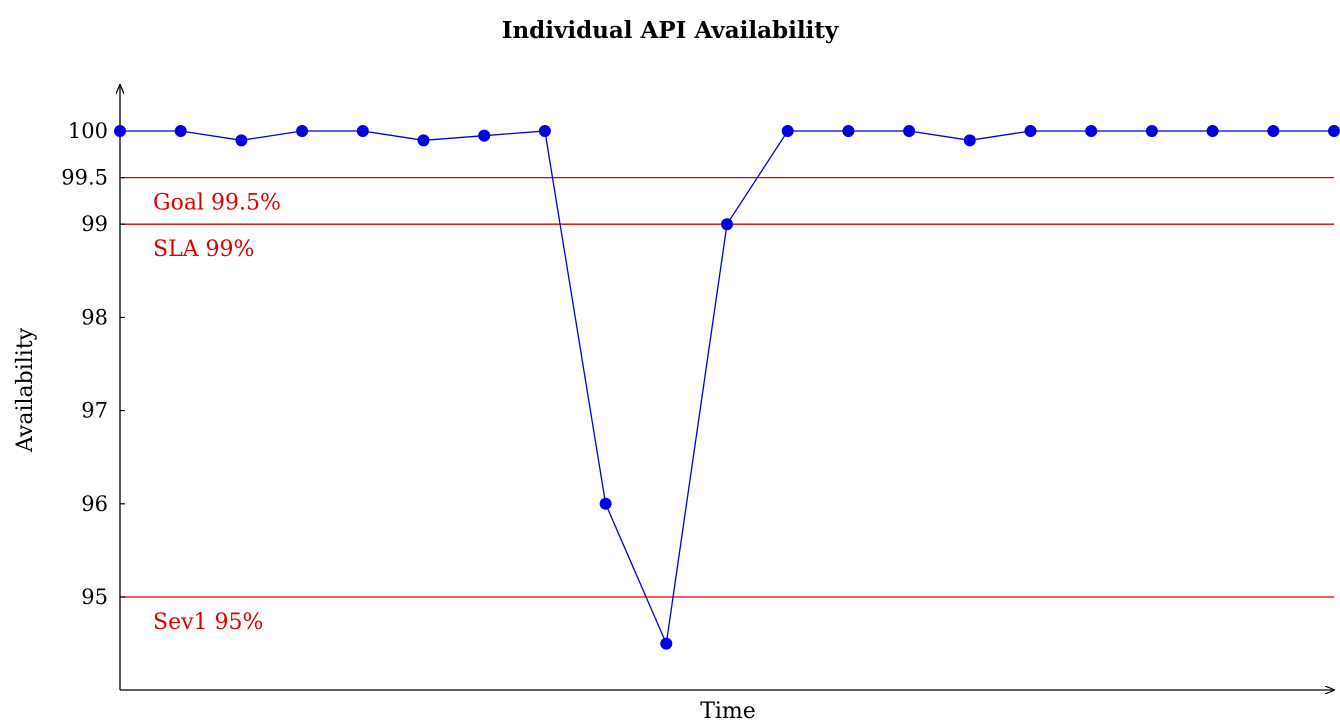 The width and height of the screenshot is (1340, 723). What do you see at coordinates (94, 317) in the screenshot?
I see `y-tick-label: 98` at bounding box center [94, 317].